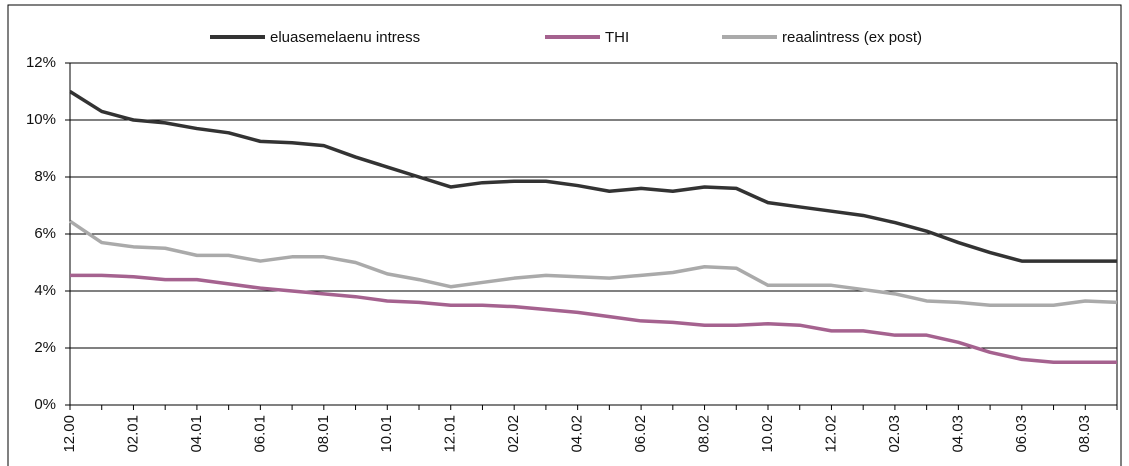  I want to click on y-tick-label: 6%, so click(45, 233).